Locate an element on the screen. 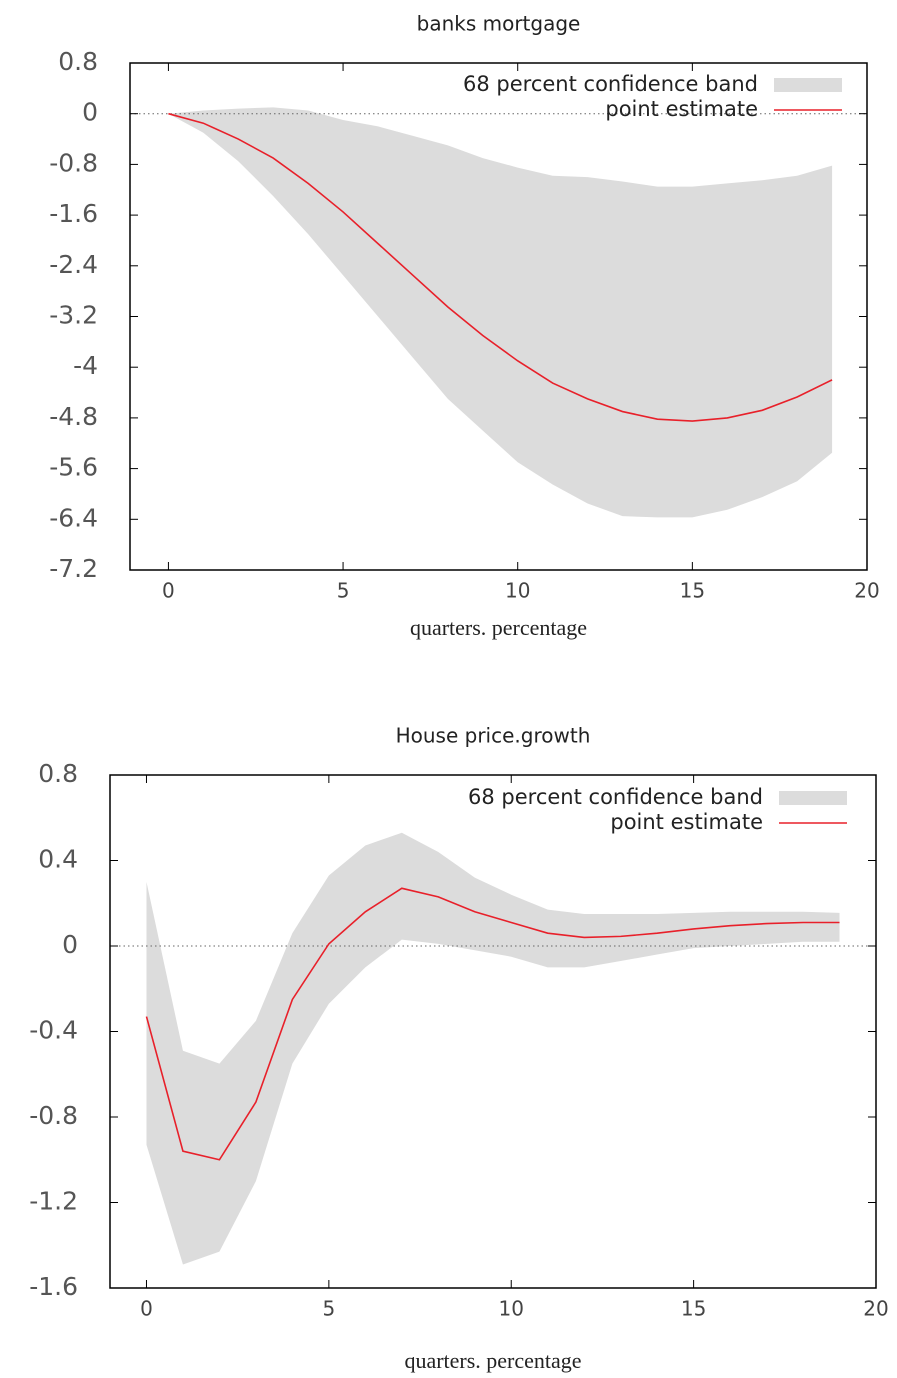 This screenshot has height=1378, width=897. y-tick-label: -3.2 is located at coordinates (73, 315).